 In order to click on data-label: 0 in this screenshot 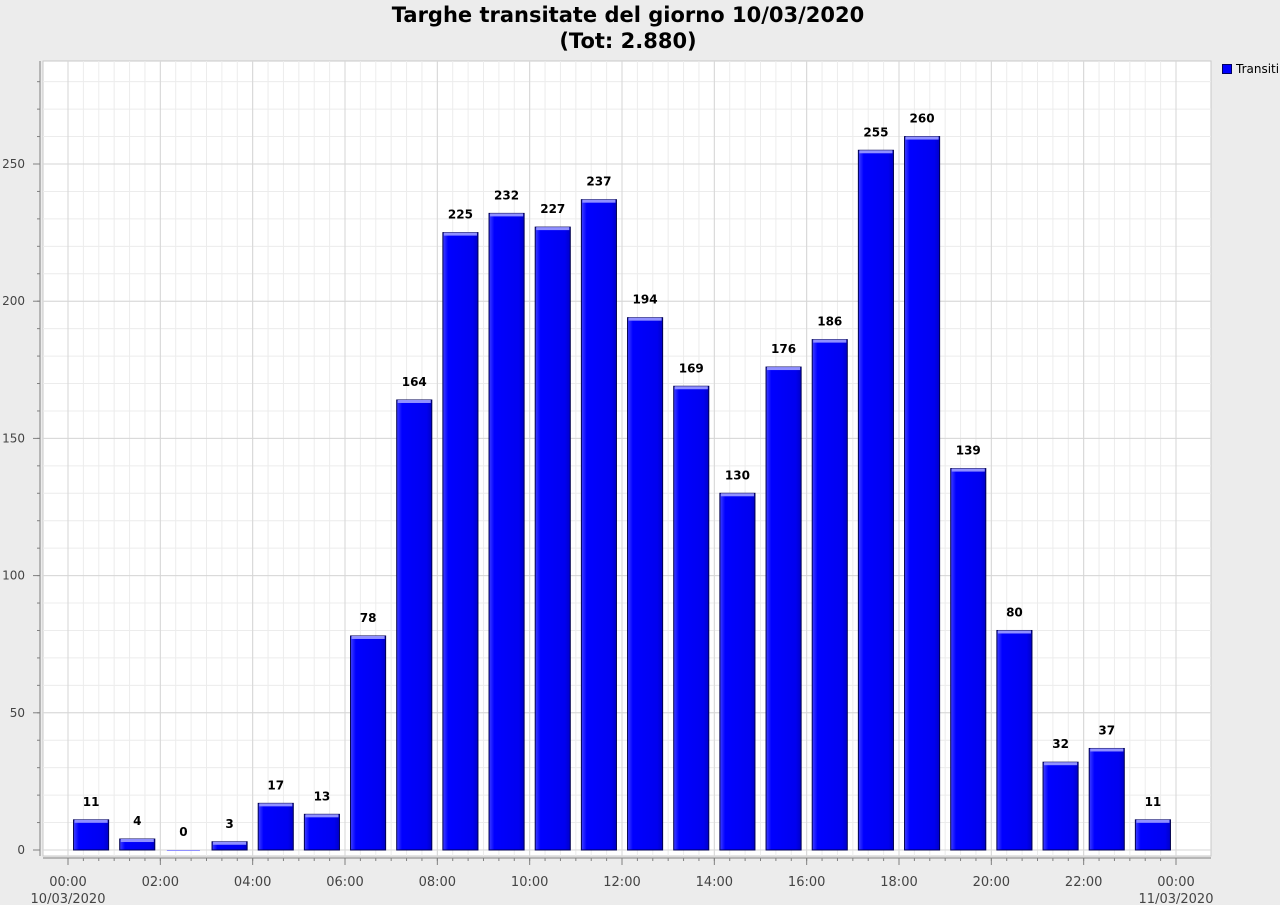, I will do `click(183, 832)`.